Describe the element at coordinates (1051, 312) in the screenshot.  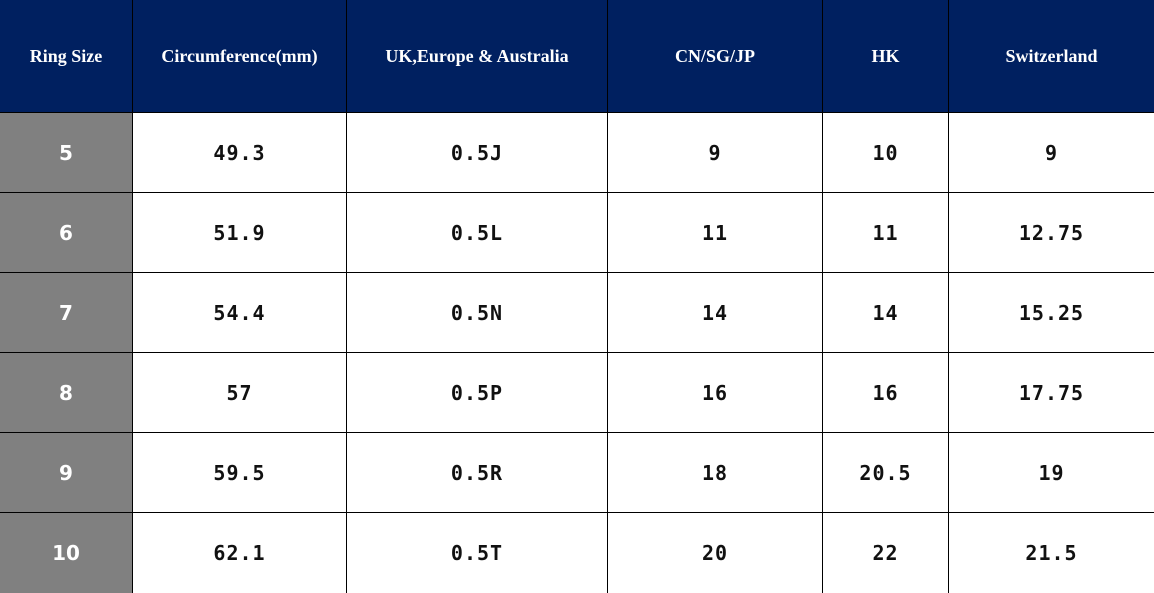
I see `table-cell: 15.25` at that location.